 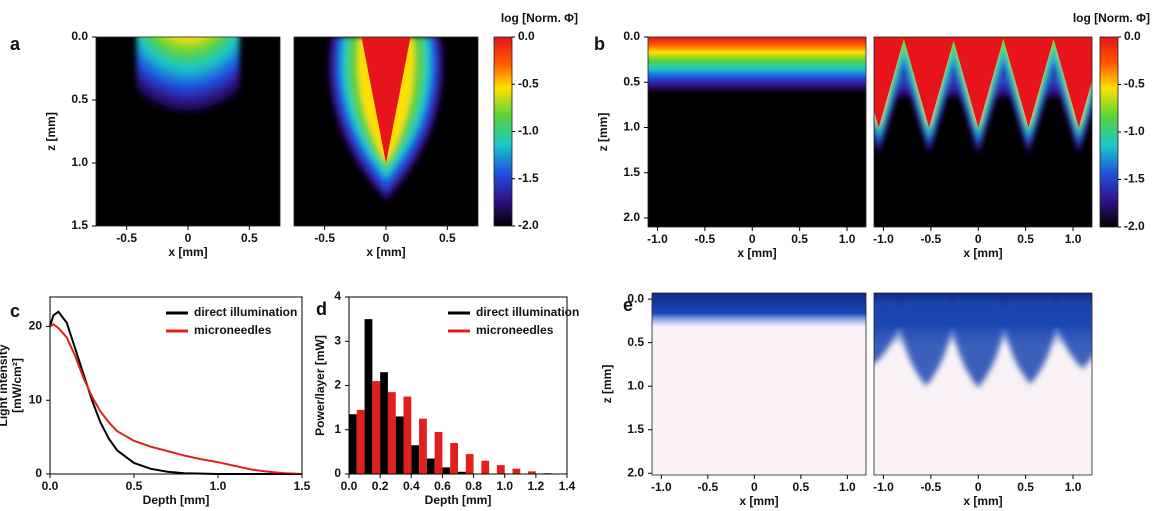 I want to click on y-tick-label: 4, so click(x=337, y=296).